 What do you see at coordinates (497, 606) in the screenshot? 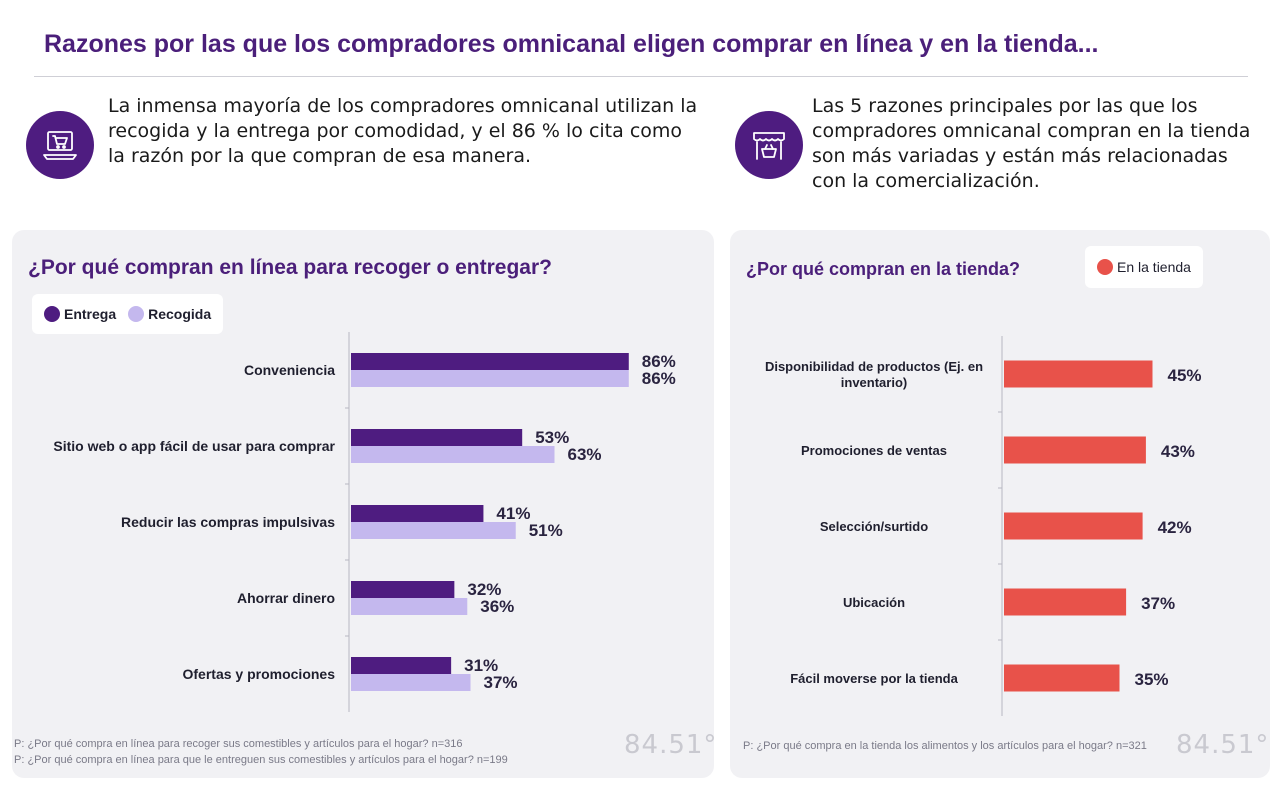
I see `data-label: 36%` at bounding box center [497, 606].